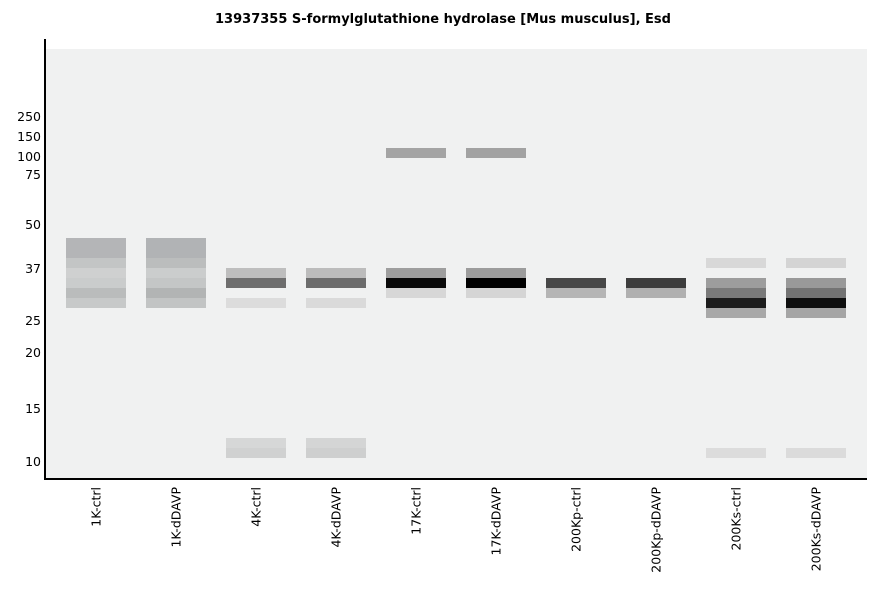 This screenshot has height=595, width=886. Describe the element at coordinates (33, 224) in the screenshot. I see `y-axis-tick-label: 50` at that location.